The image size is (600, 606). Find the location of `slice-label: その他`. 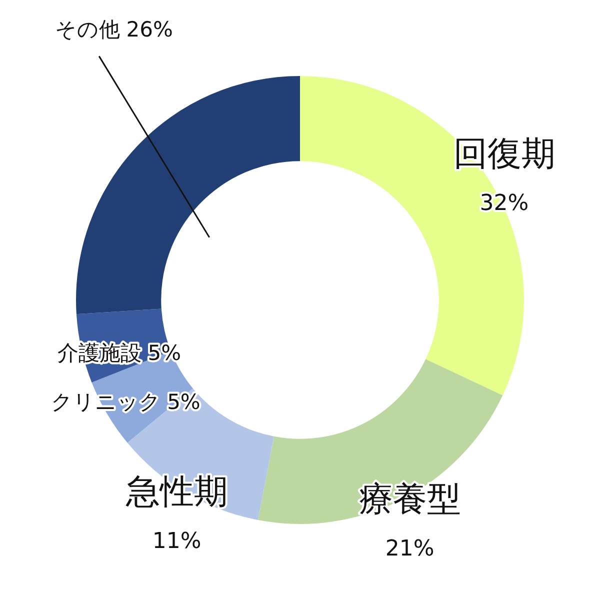

slice-label: その他 is located at coordinates (87, 30).